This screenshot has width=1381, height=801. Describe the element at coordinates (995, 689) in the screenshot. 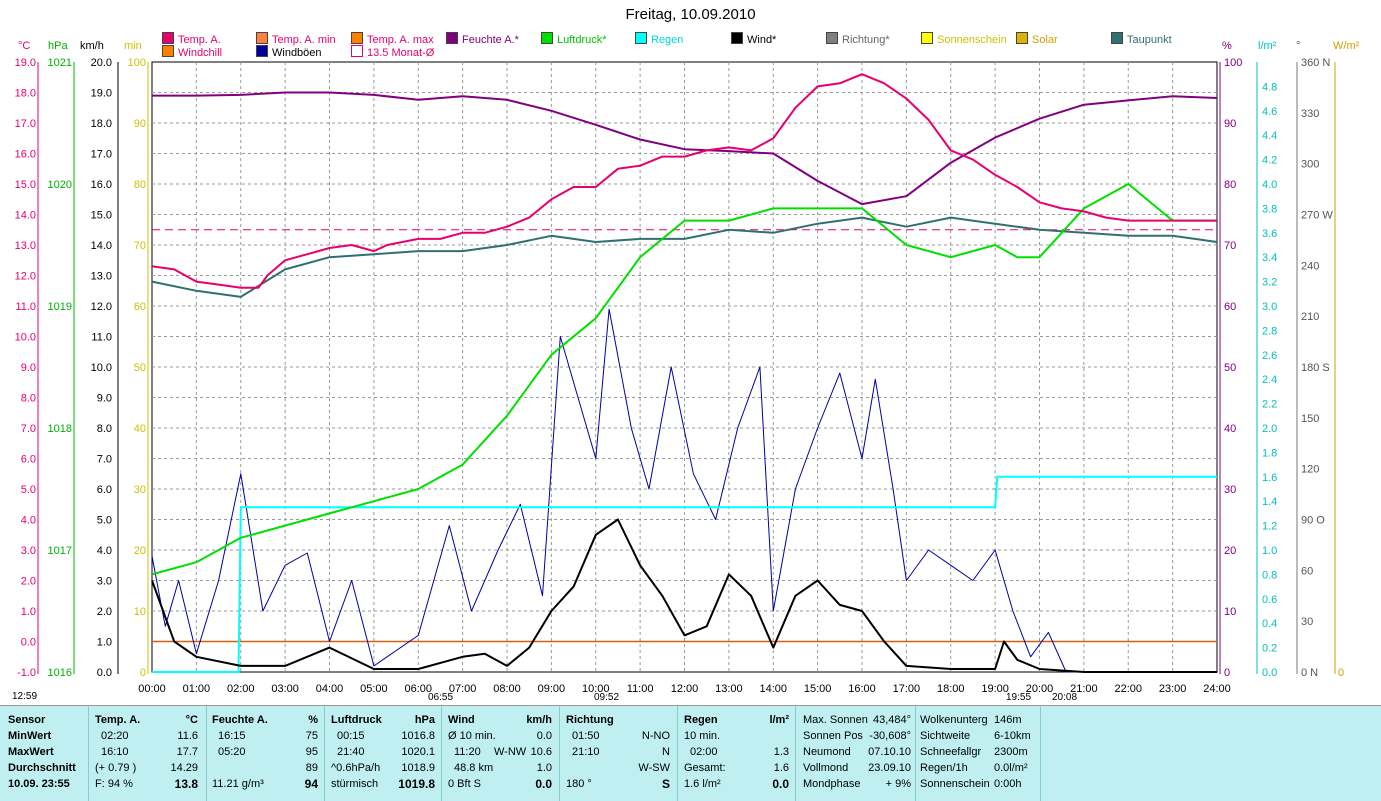

I see `tick-hour: 19:00` at that location.